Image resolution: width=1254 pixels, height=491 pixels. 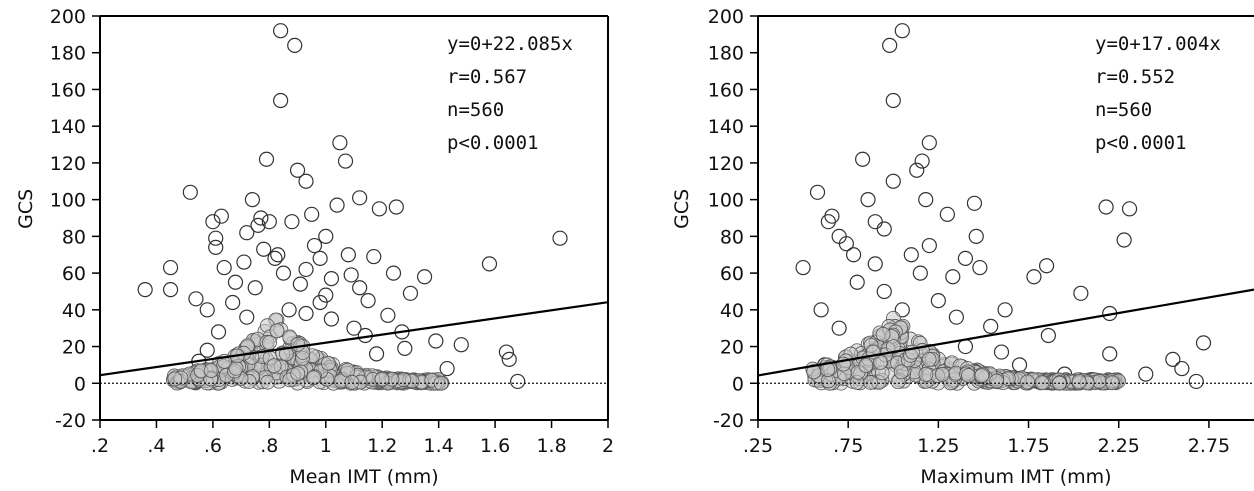 I want to click on y-tick-label: 0, so click(x=738, y=384).